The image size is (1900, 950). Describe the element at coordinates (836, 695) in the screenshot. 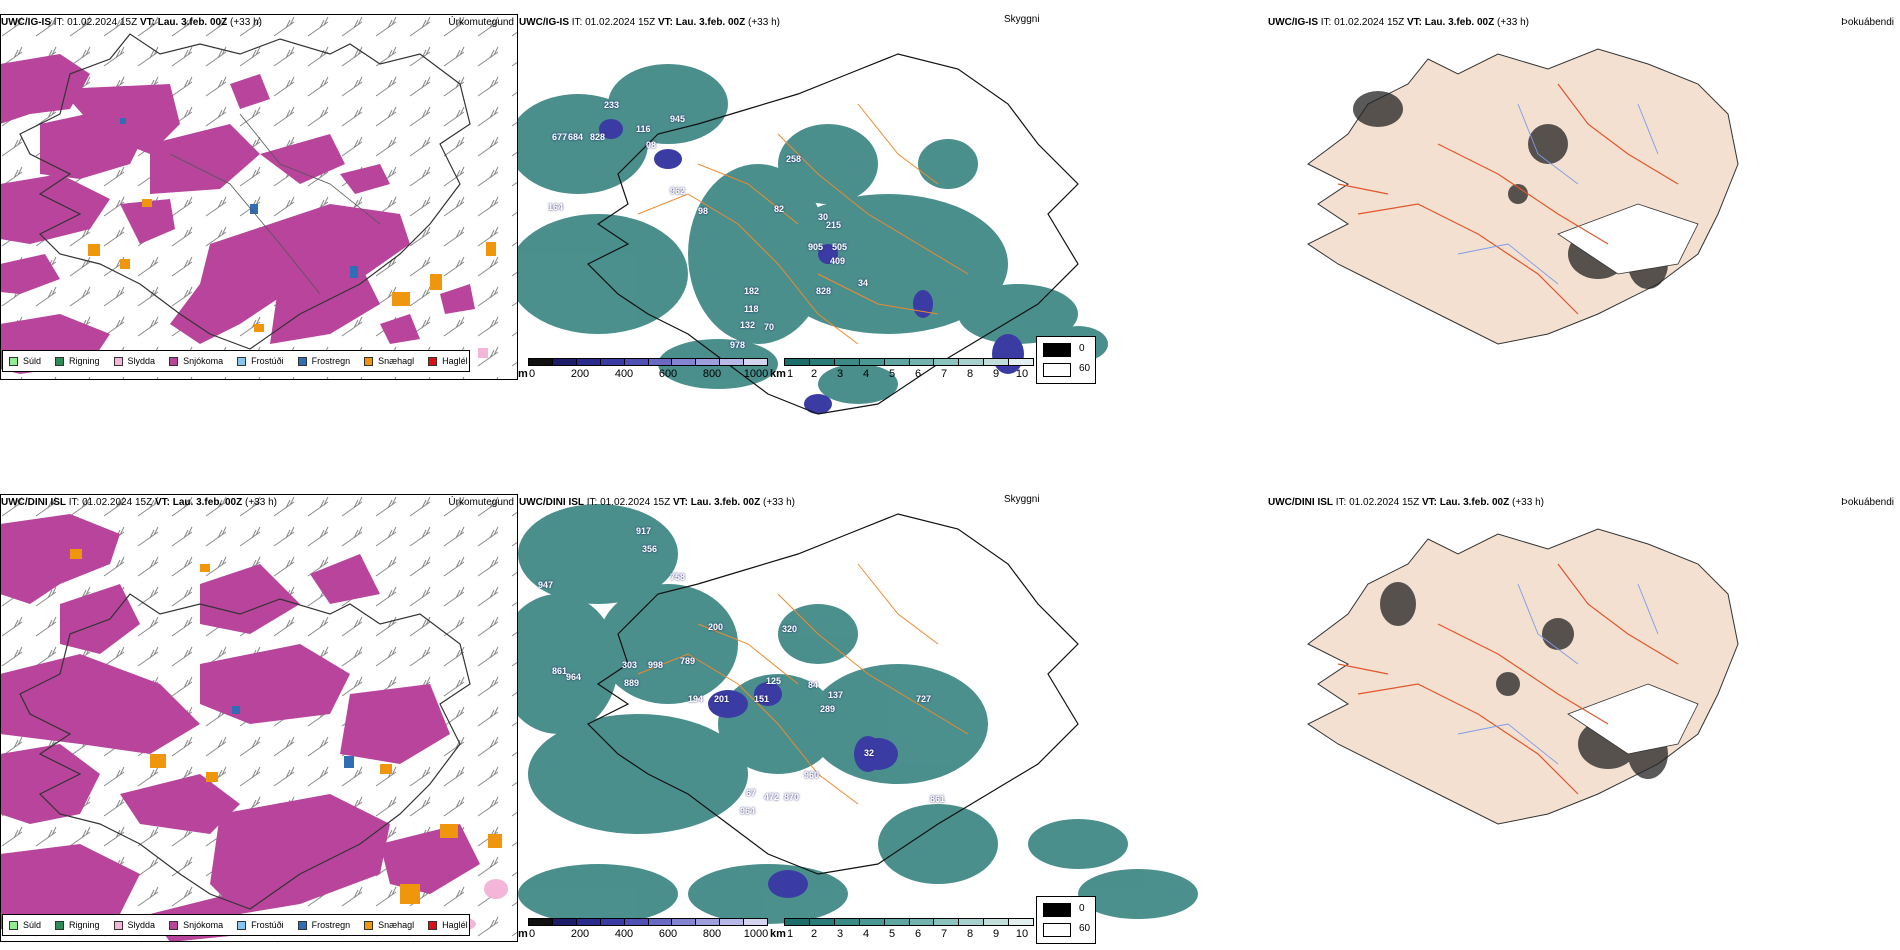

I see `cloud-base-label: 137` at that location.